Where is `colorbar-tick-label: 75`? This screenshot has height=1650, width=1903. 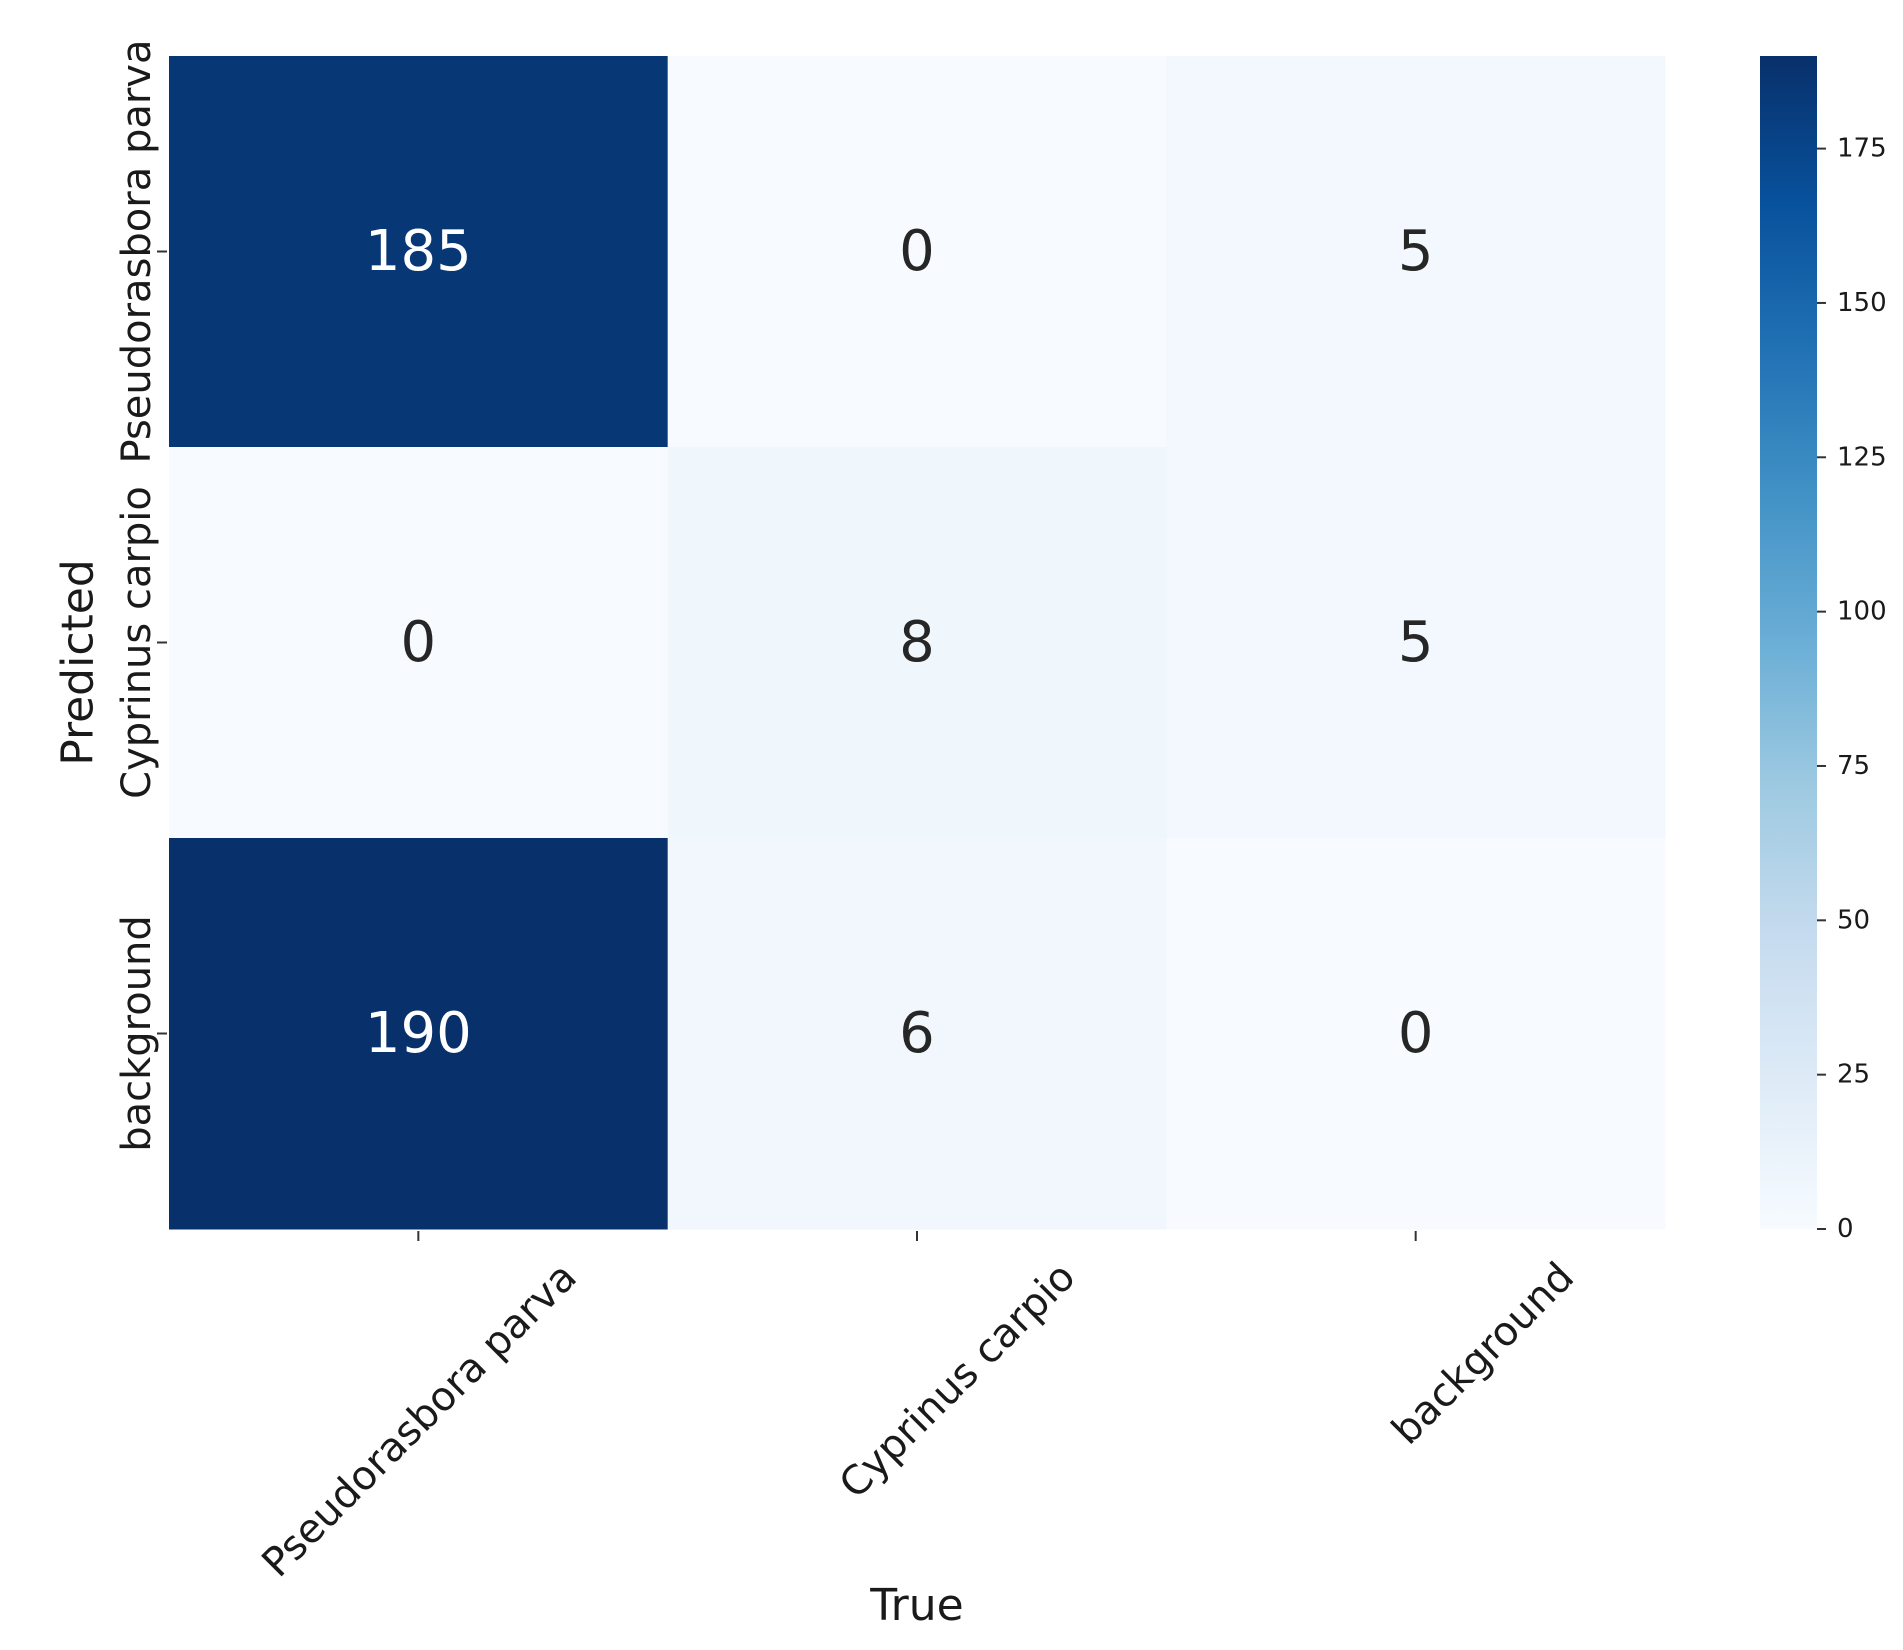
colorbar-tick-label: 75 is located at coordinates (1853, 766).